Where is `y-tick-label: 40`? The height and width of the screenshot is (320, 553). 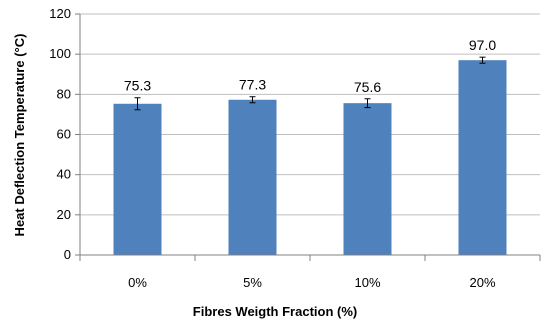 y-tick-label: 40 is located at coordinates (64, 174).